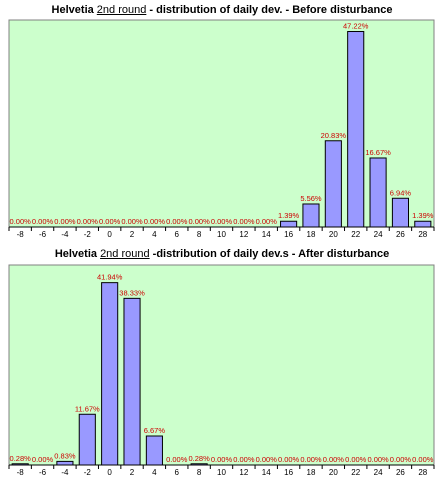 The image size is (444, 487). I want to click on chart-title-after-part-a: Helvetia, so click(77, 254).